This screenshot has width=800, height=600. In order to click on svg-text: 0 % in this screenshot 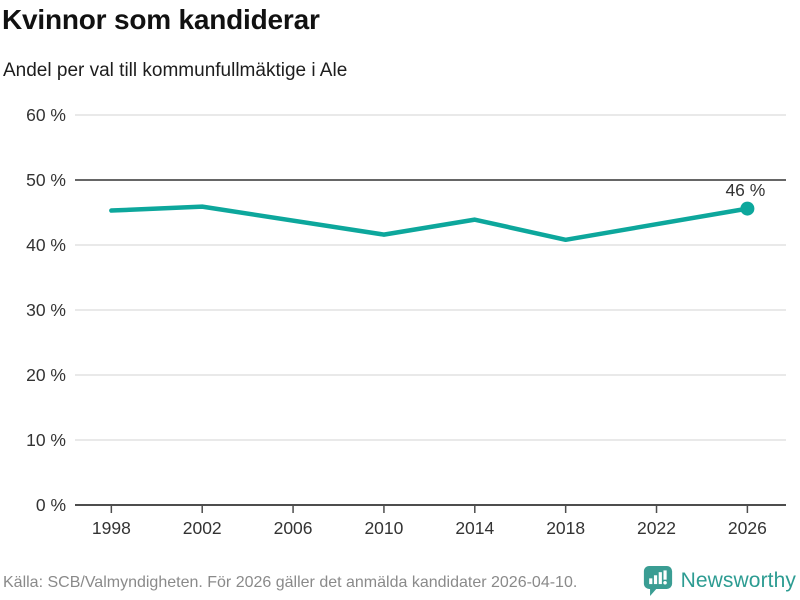, I will do `click(51, 505)`.